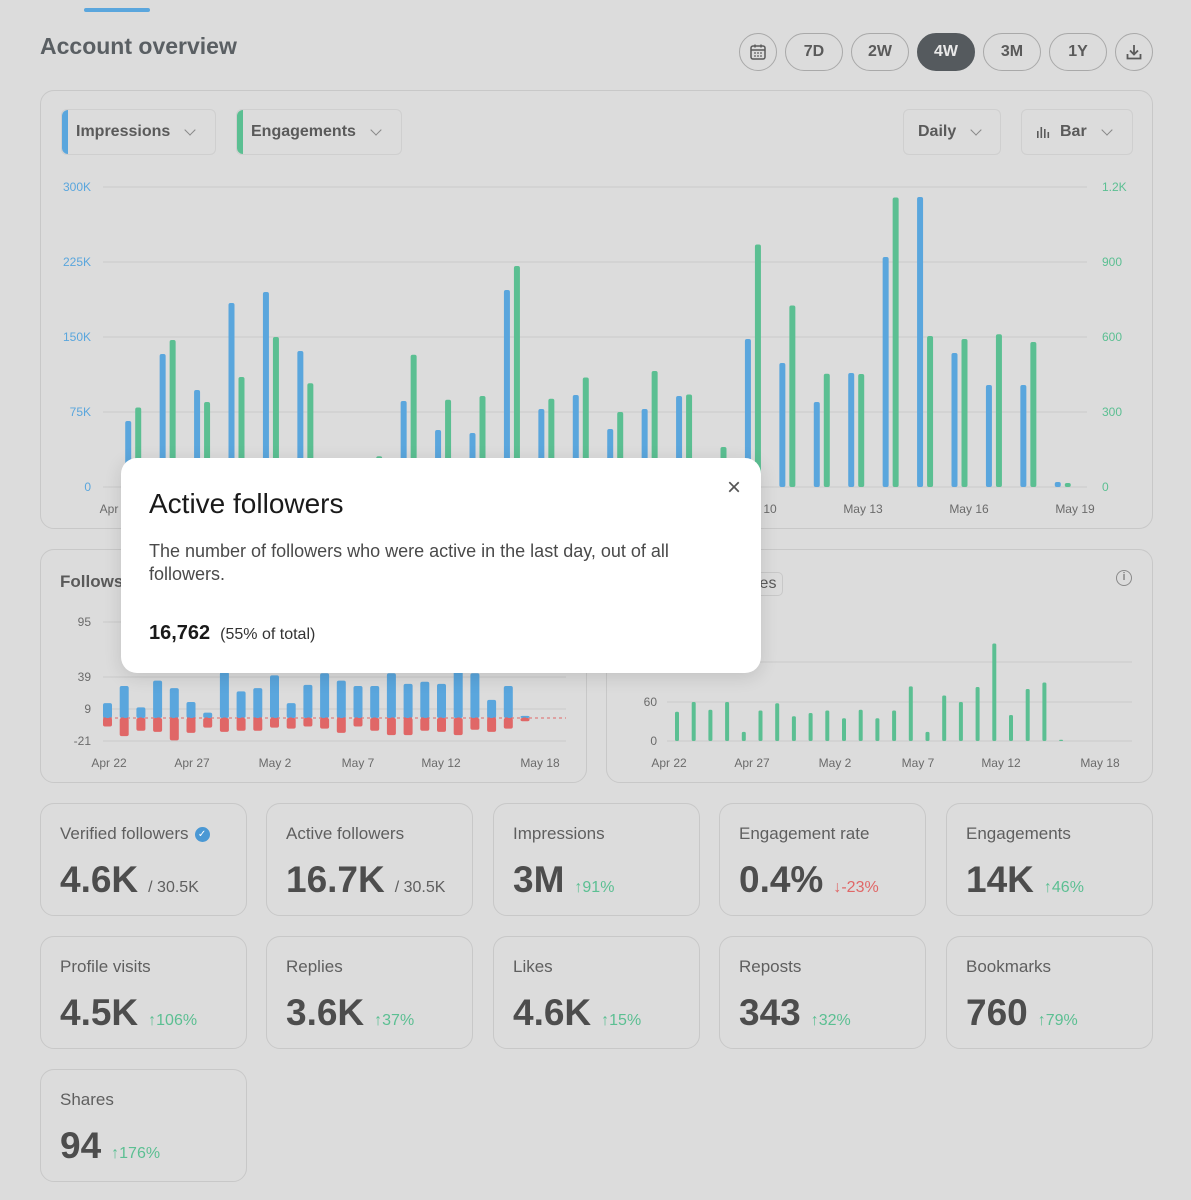  Describe the element at coordinates (1134, 52) in the screenshot. I see `download-button` at that location.